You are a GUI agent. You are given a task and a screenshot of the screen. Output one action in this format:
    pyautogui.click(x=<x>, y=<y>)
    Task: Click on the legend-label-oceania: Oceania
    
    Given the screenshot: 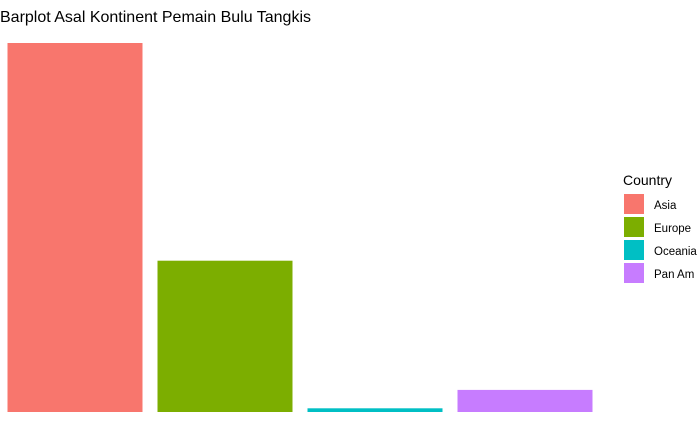 What is the action you would take?
    pyautogui.click(x=675, y=252)
    